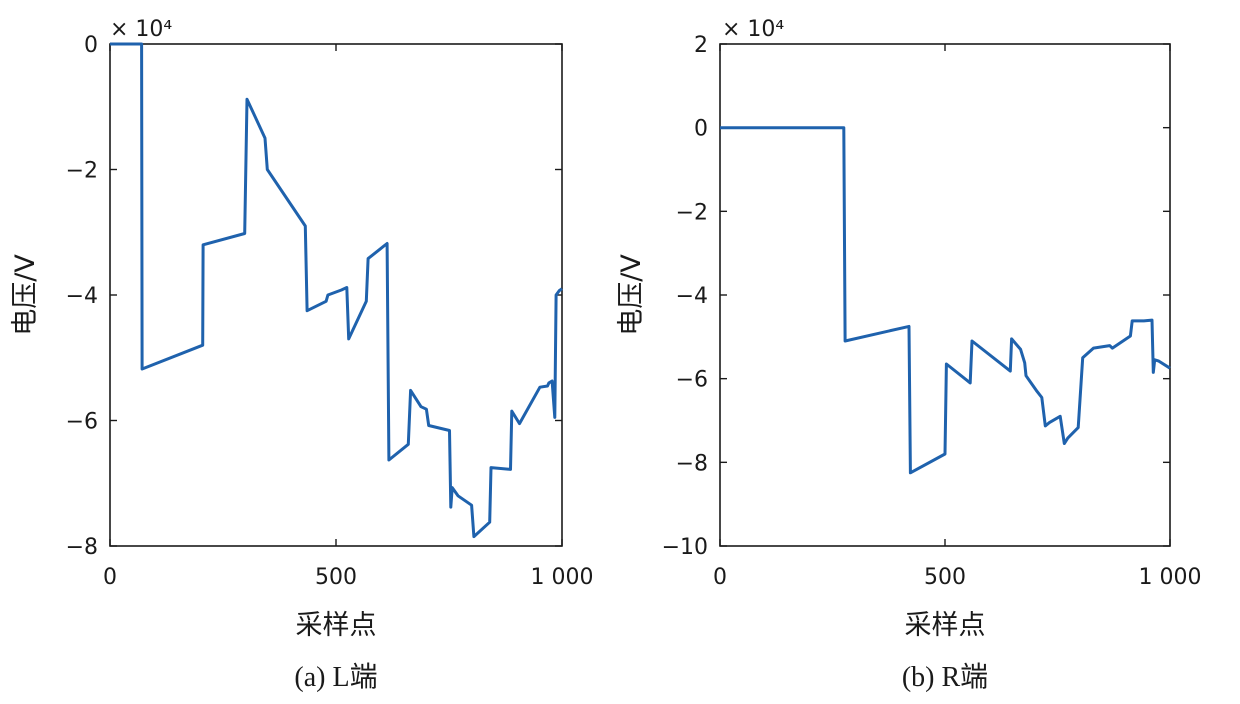 The width and height of the screenshot is (1240, 704). I want to click on caption-r: (b) R端, so click(945, 677).